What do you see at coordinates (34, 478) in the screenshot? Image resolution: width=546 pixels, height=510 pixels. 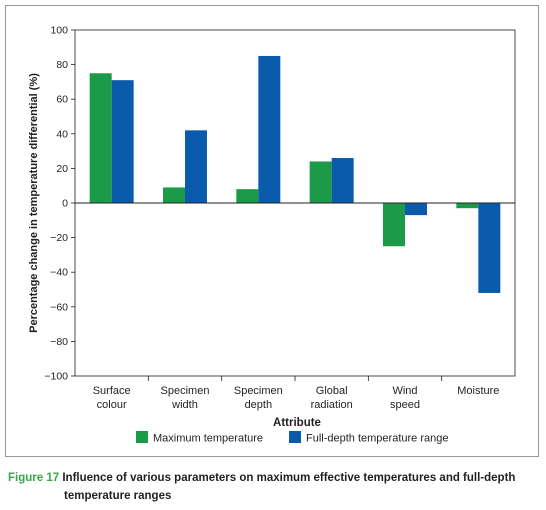 I see `figure-label: Figure 17` at bounding box center [34, 478].